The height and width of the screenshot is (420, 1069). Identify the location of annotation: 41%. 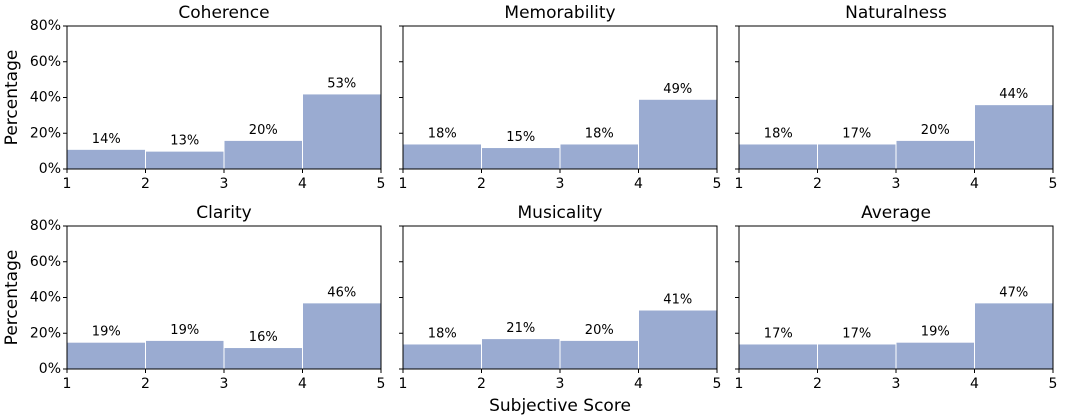
(677, 300).